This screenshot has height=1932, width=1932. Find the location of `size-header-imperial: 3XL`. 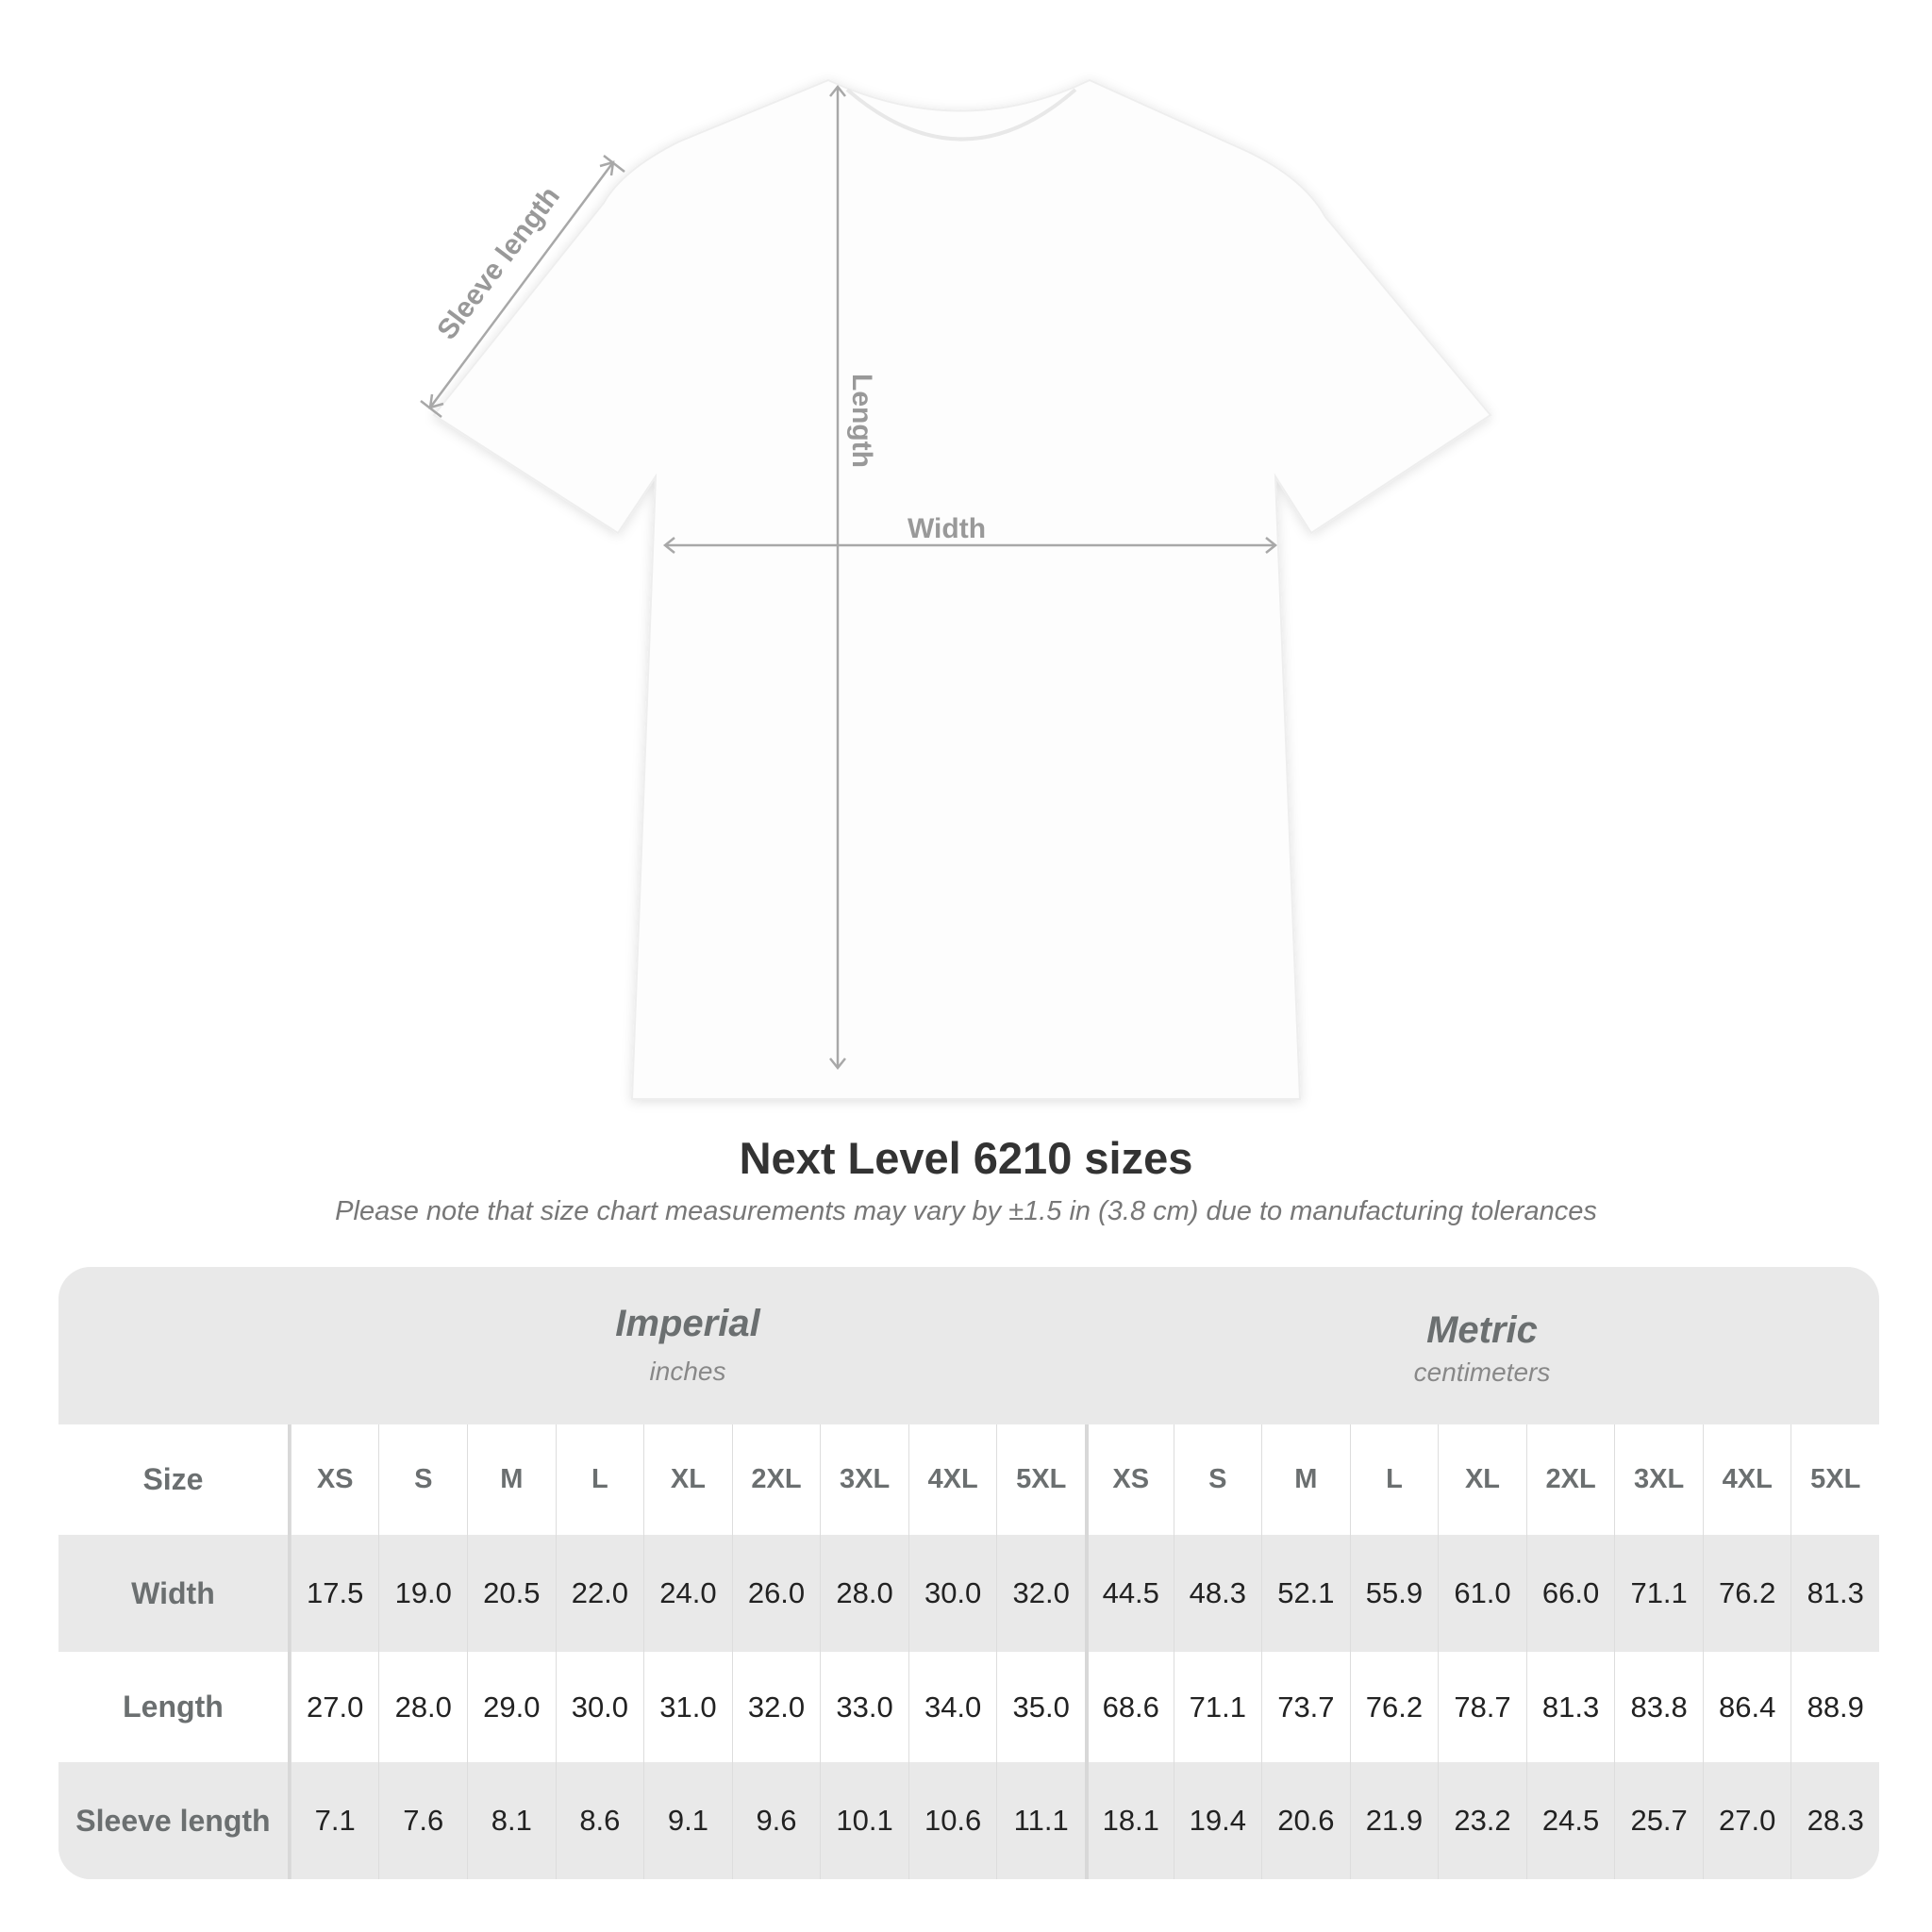

size-header-imperial: 3XL is located at coordinates (864, 1479).